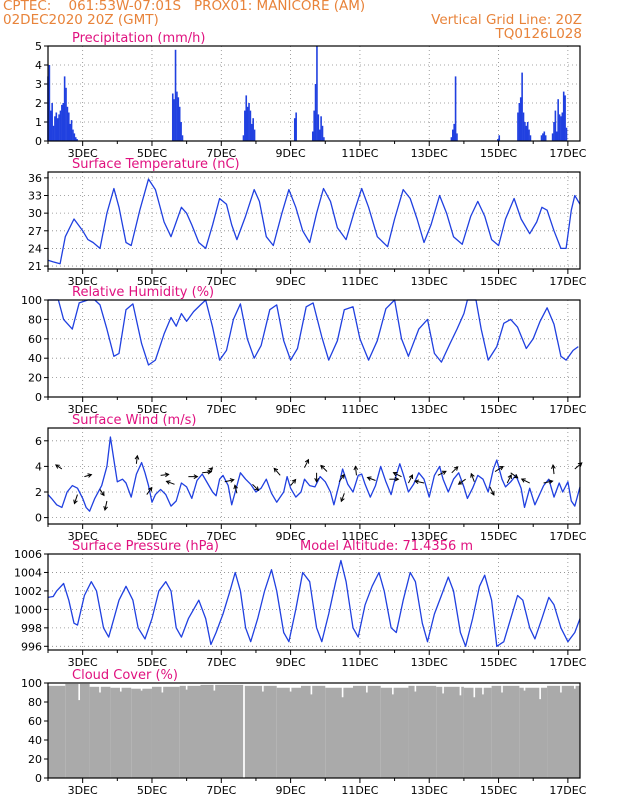 This screenshot has height=800, width=618. I want to click on humidity-xtick-label: 3DEC, so click(83, 409).